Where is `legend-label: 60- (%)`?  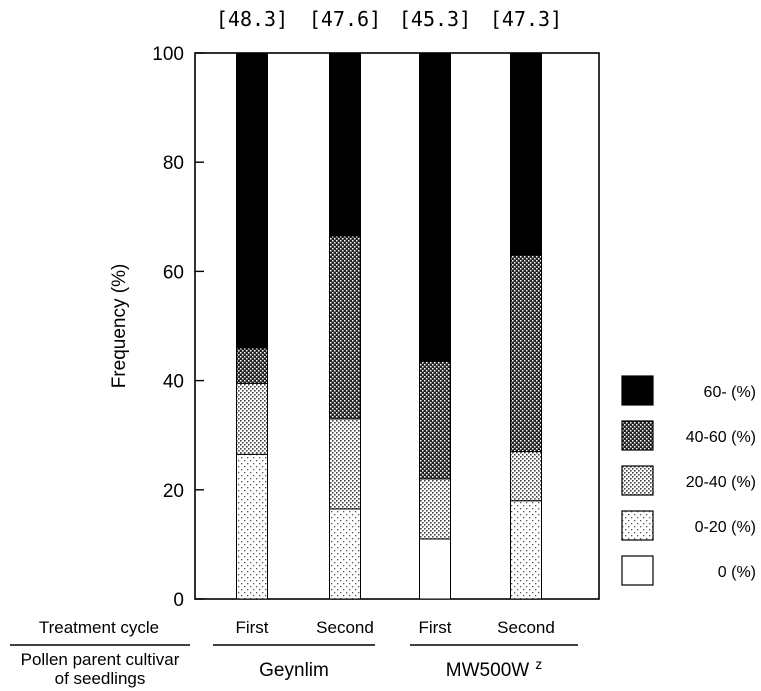
legend-label: 60- (%) is located at coordinates (730, 392).